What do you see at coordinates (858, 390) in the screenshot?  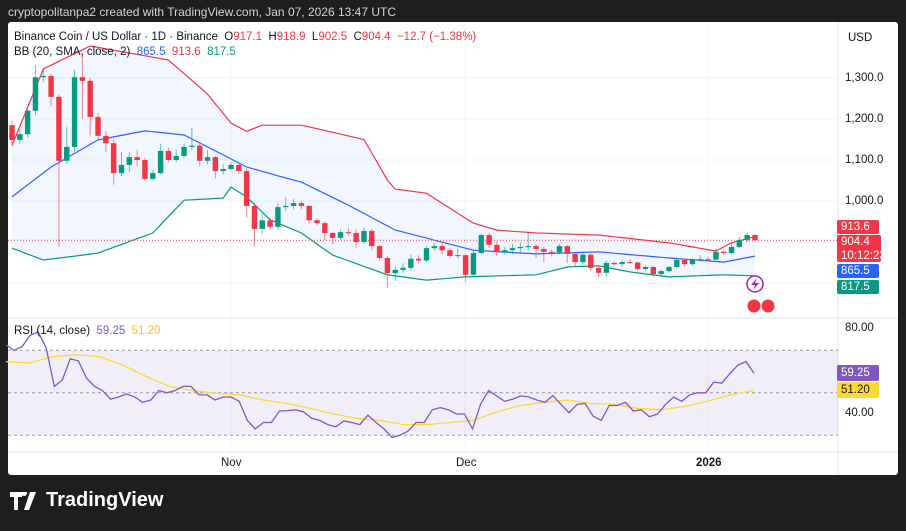 I see `rsi-ma-price-label: 51.20` at bounding box center [858, 390].